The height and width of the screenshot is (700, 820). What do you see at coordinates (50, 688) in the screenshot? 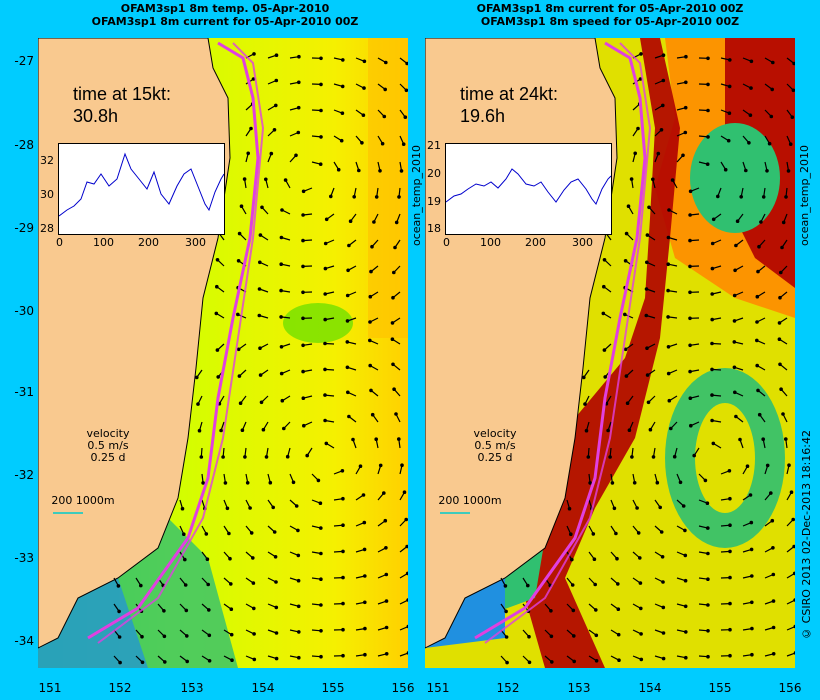
I see `lon-tick-left-0: 151` at bounding box center [50, 688].